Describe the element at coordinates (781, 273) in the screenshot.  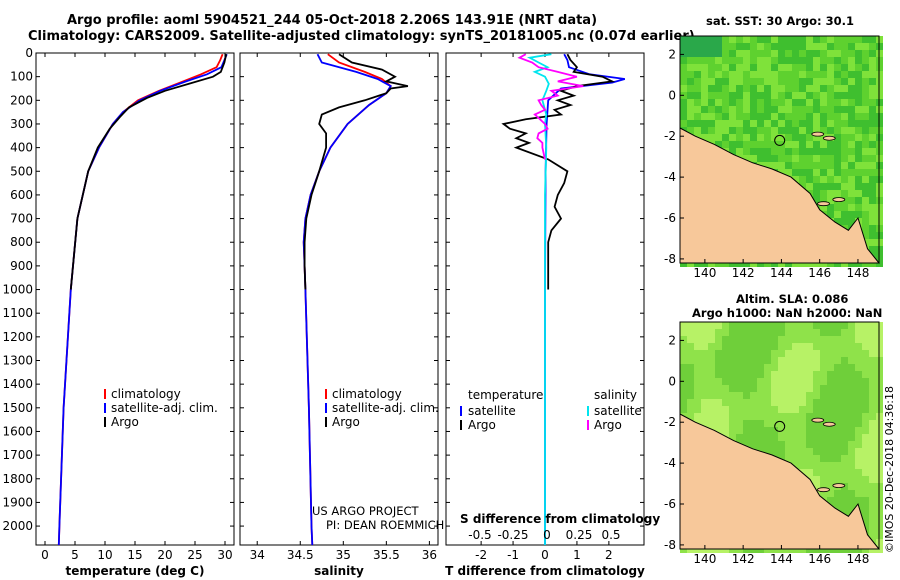
I see `map-x-tick-label: 144` at that location.